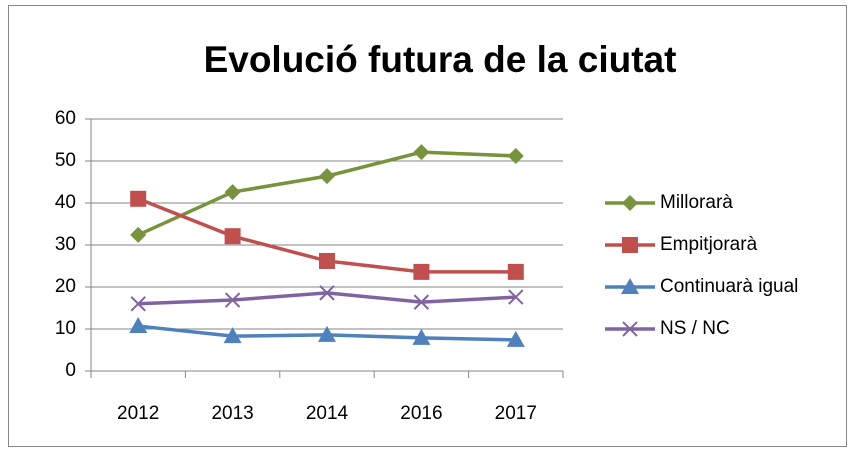 The width and height of the screenshot is (855, 452). What do you see at coordinates (65, 202) in the screenshot?
I see `y-tick-label: 40` at bounding box center [65, 202].